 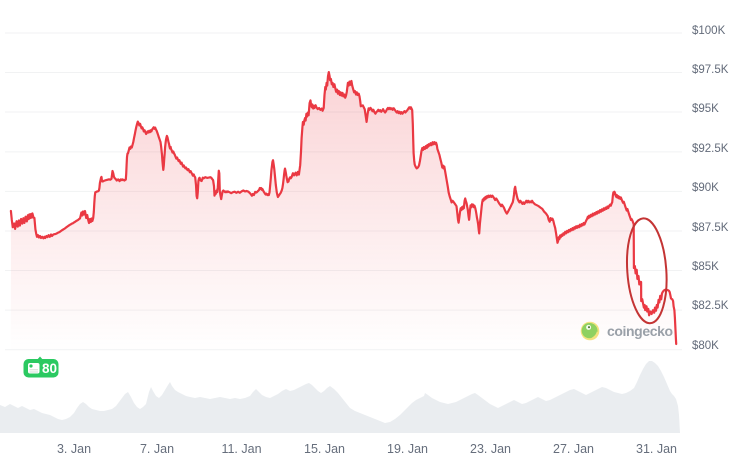 I want to click on svg-text: 80, so click(x=49, y=368).